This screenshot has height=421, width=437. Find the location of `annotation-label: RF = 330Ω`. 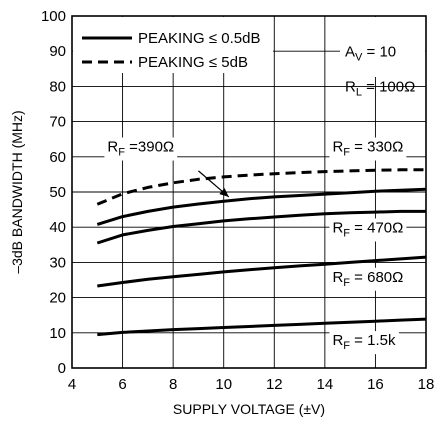

annotation-label: RF = 330Ω is located at coordinates (368, 149).